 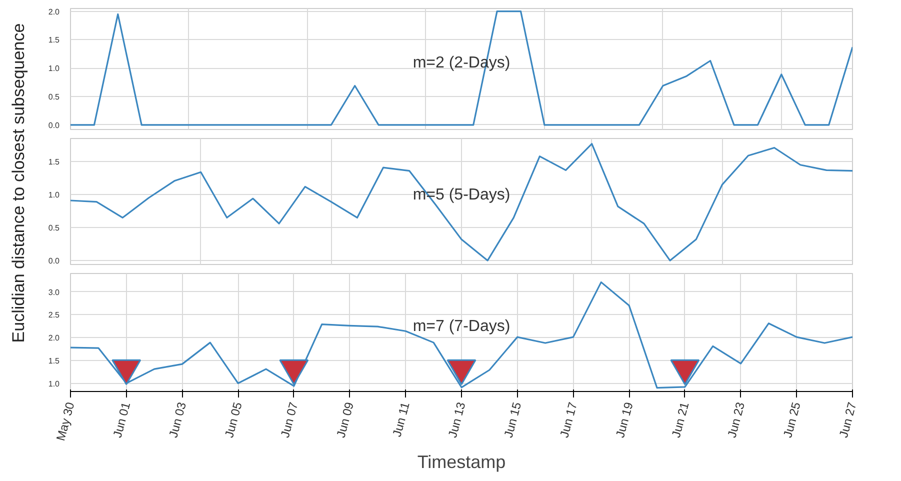 What do you see at coordinates (289, 420) in the screenshot?
I see `x-tick-label: Jun 07` at bounding box center [289, 420].